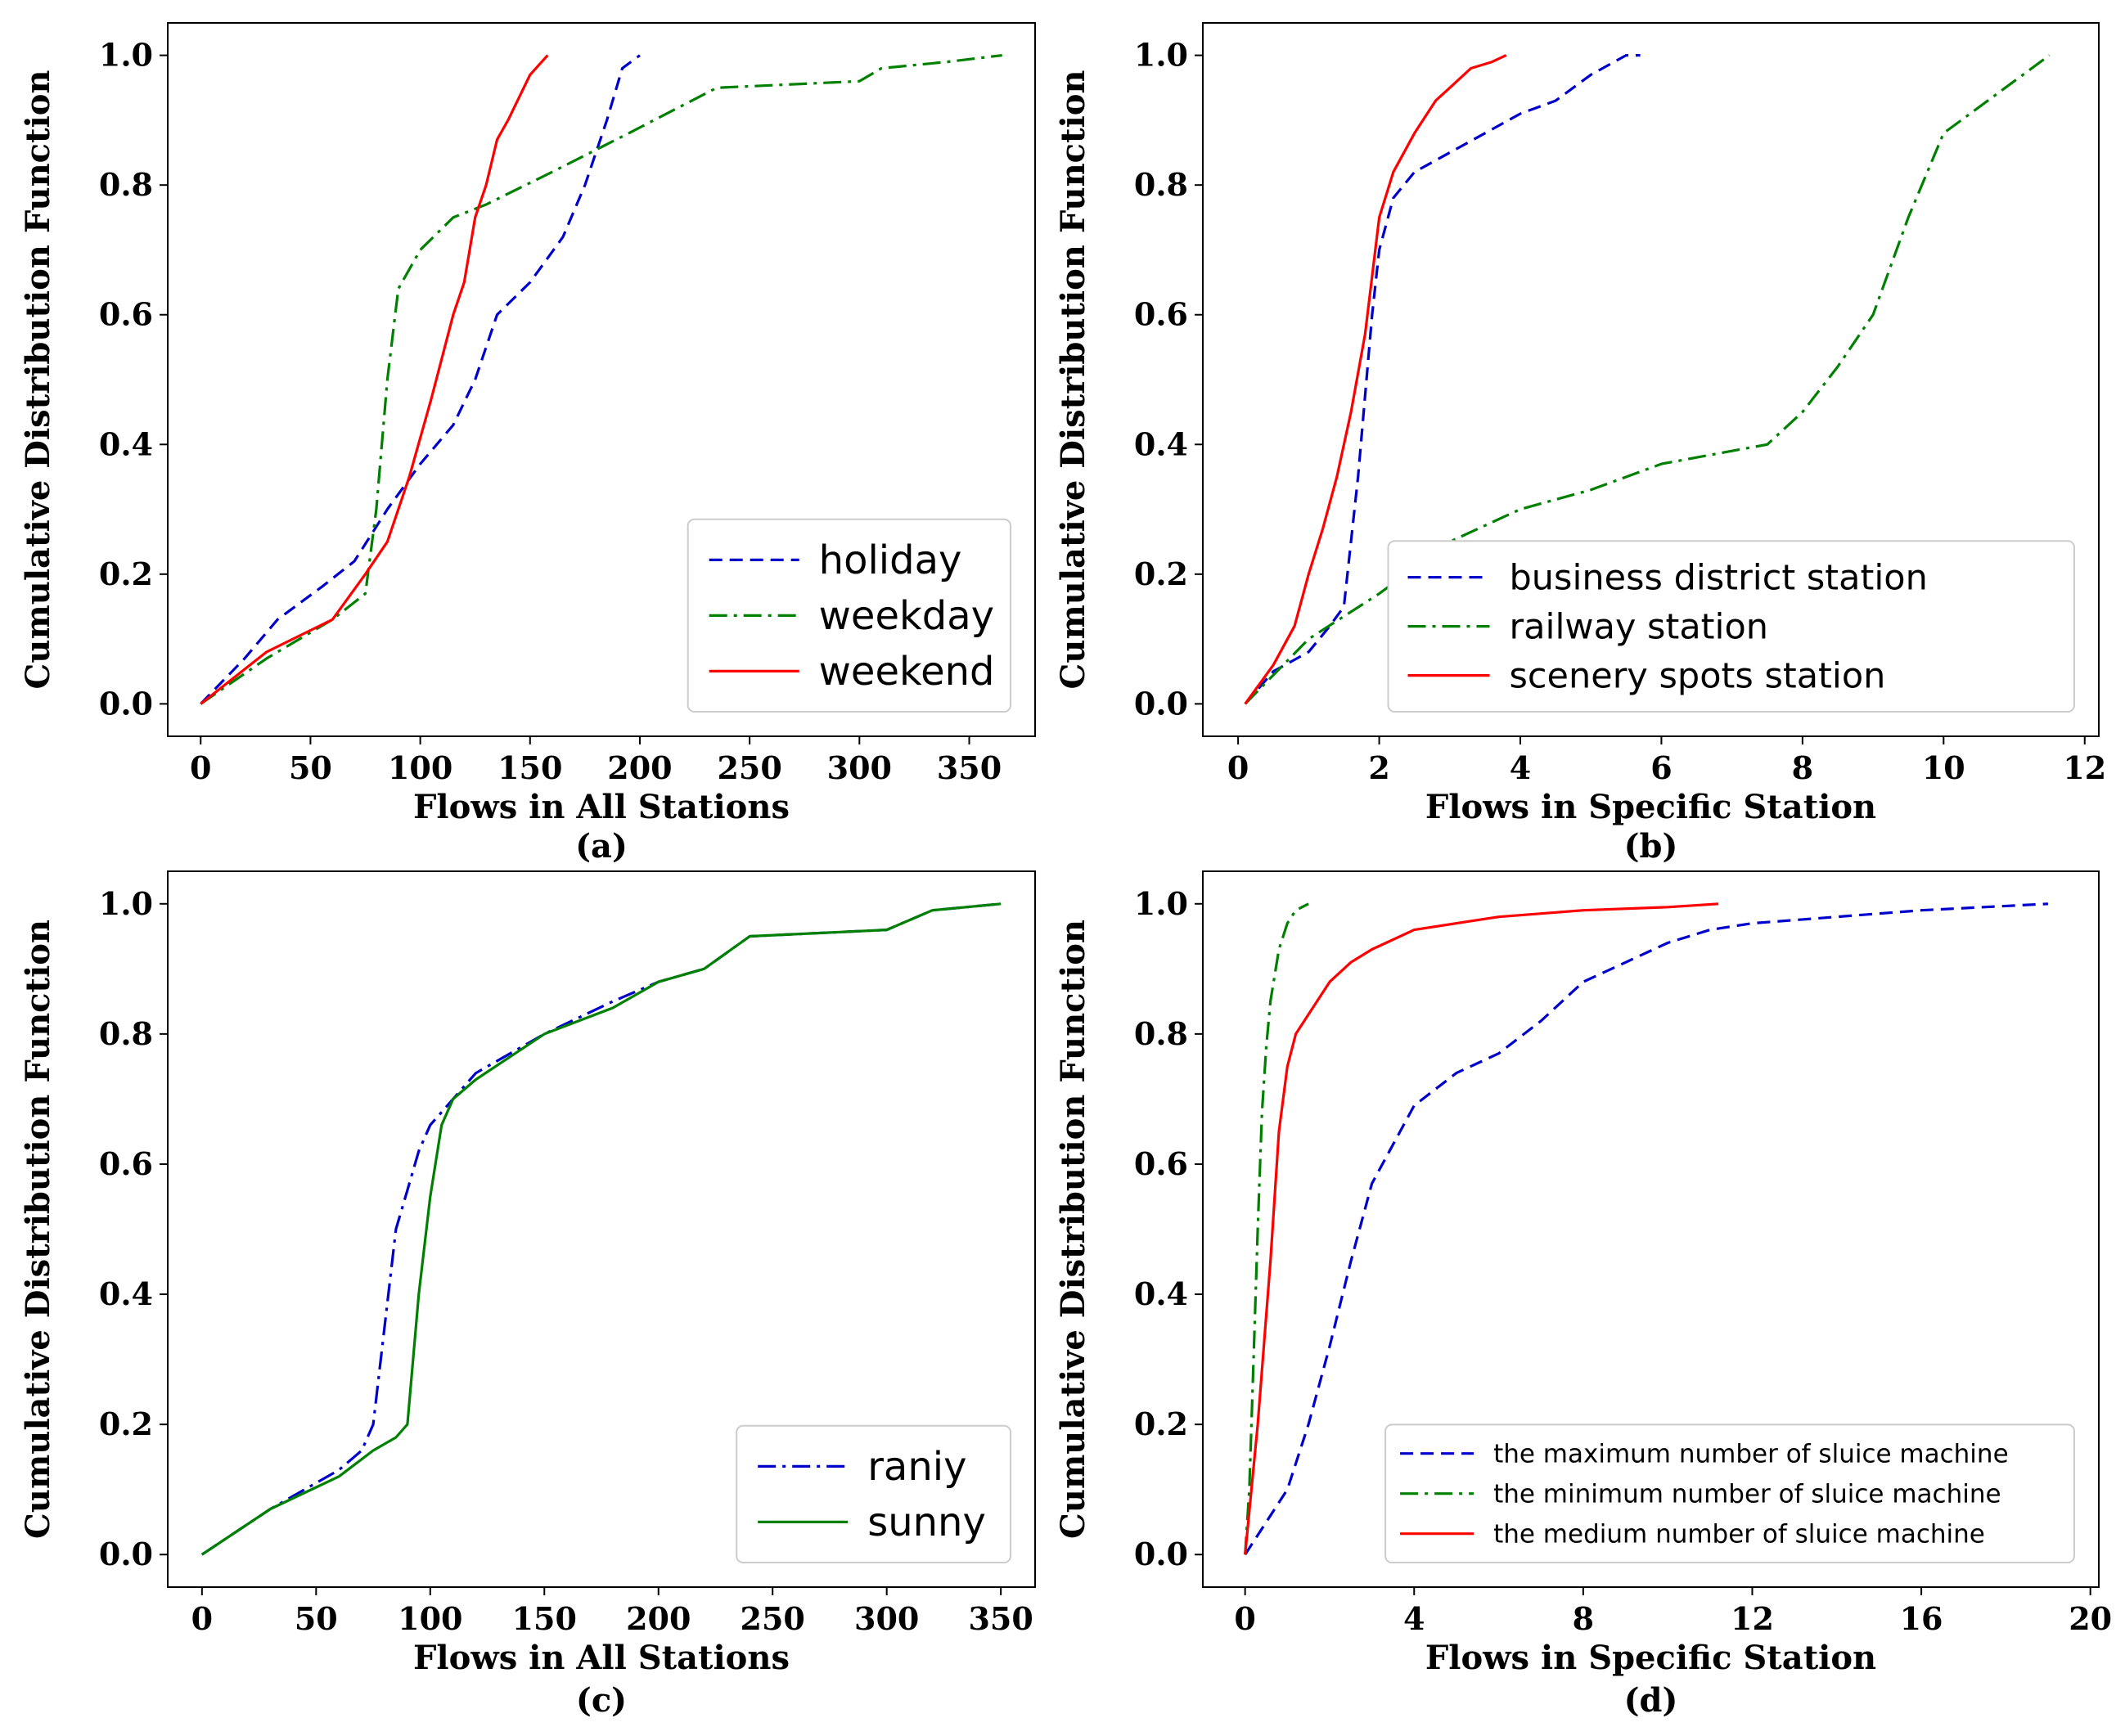 This screenshot has height=1736, width=2116. I want to click on series-line-holiday, so click(420, 379).